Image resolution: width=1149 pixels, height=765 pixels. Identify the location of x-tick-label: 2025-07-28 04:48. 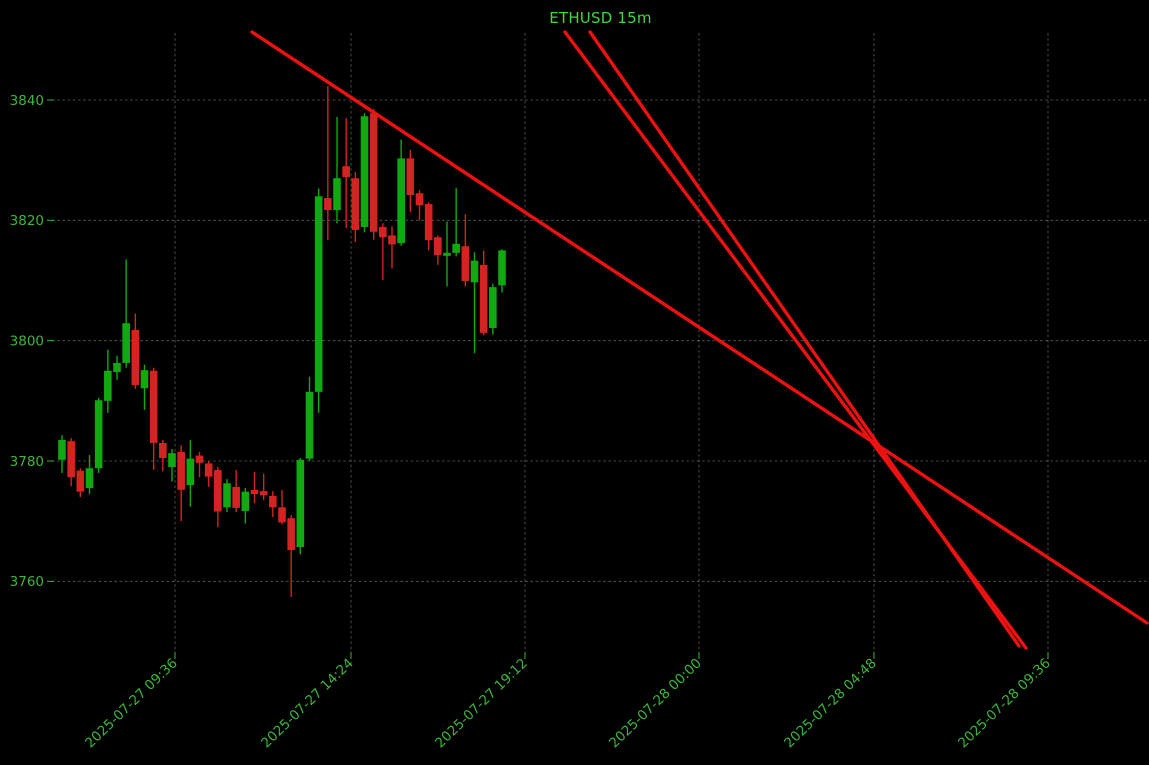
(830, 703).